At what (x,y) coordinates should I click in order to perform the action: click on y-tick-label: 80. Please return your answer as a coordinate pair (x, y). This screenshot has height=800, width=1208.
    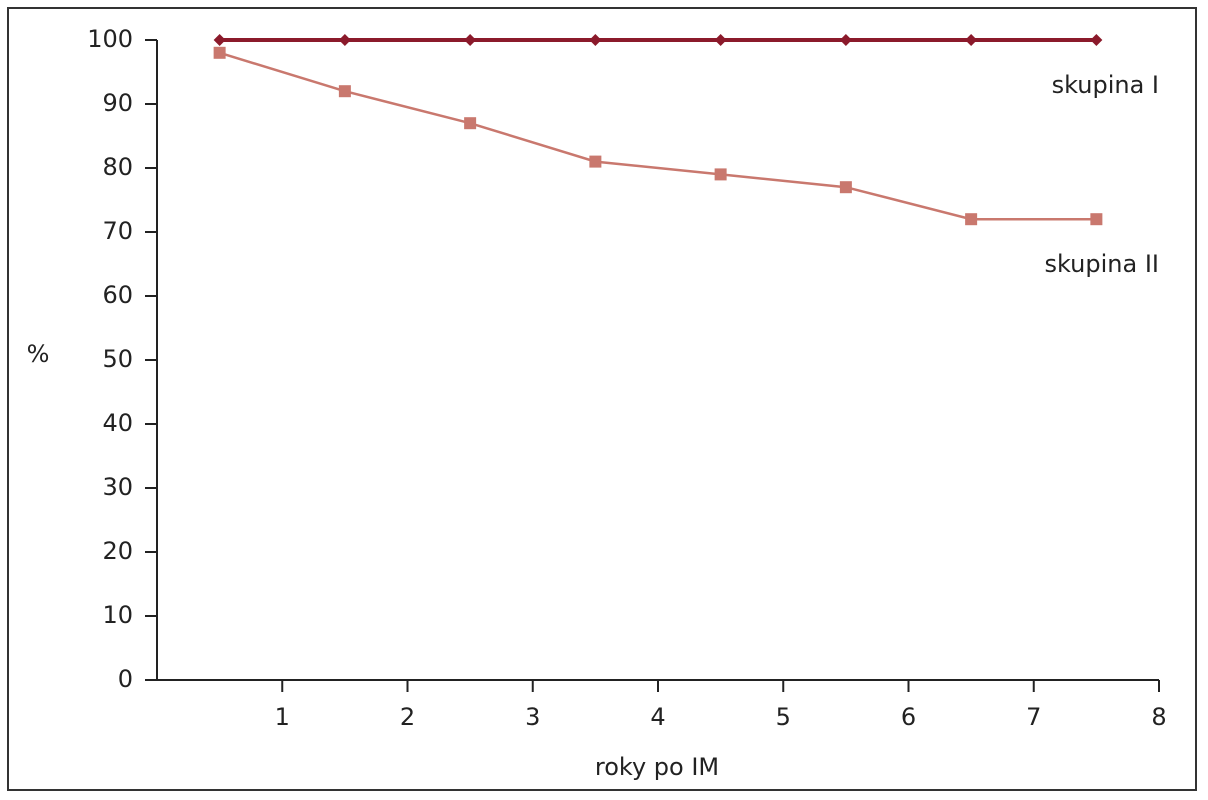
    Looking at the image, I should click on (117, 167).